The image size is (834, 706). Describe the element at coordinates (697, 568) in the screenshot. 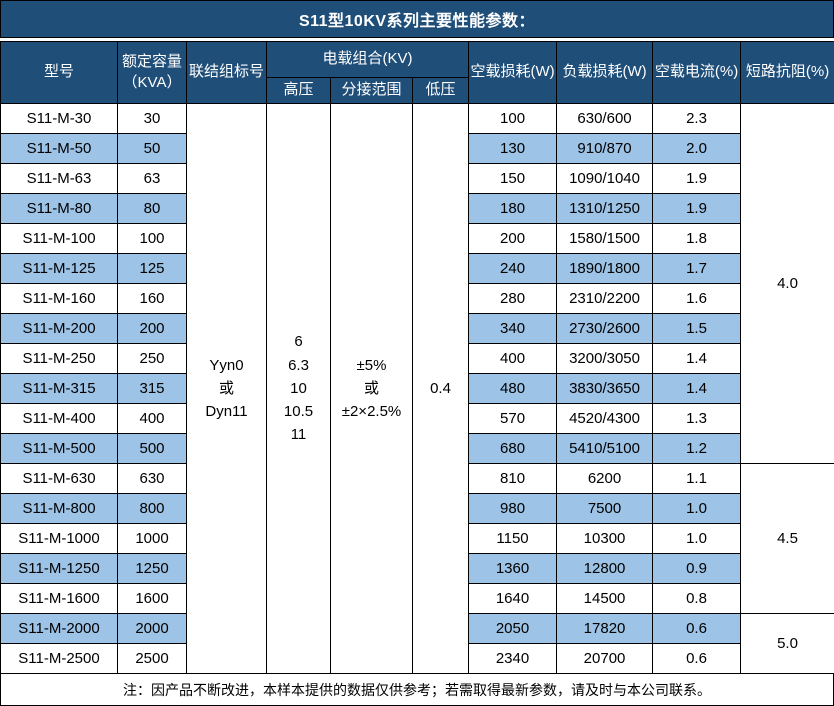

I see `cell-no-load-current: 0.9` at that location.